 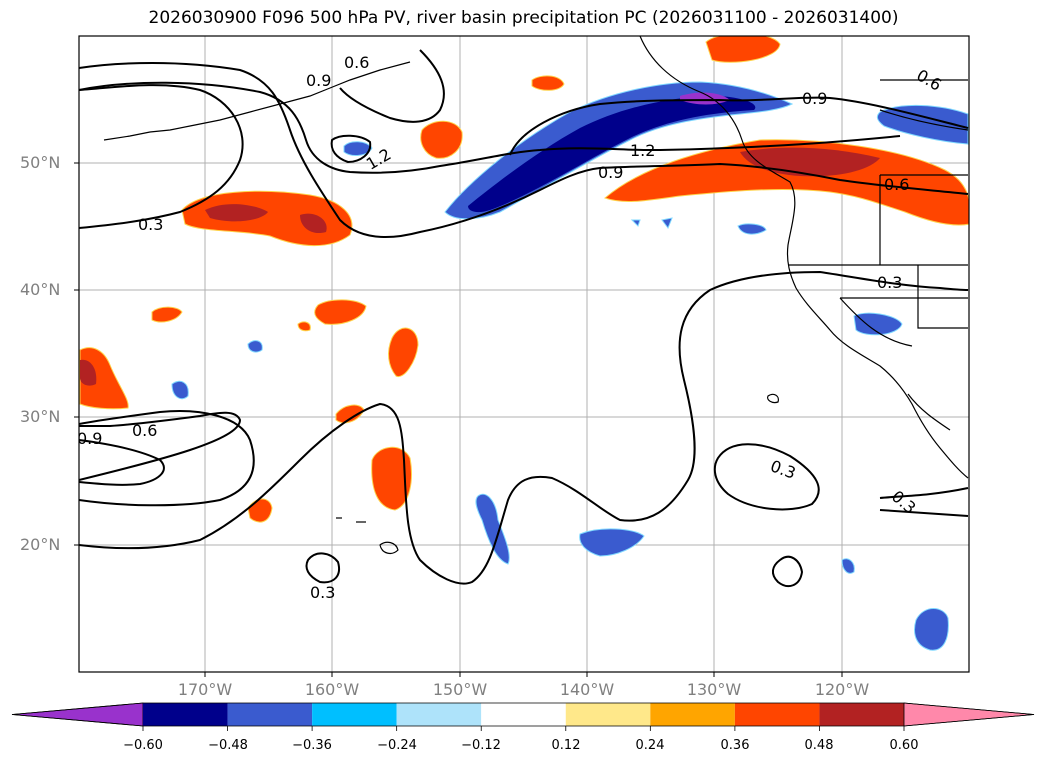 What do you see at coordinates (40, 289) in the screenshot?
I see `lat-label: 40°N` at bounding box center [40, 289].